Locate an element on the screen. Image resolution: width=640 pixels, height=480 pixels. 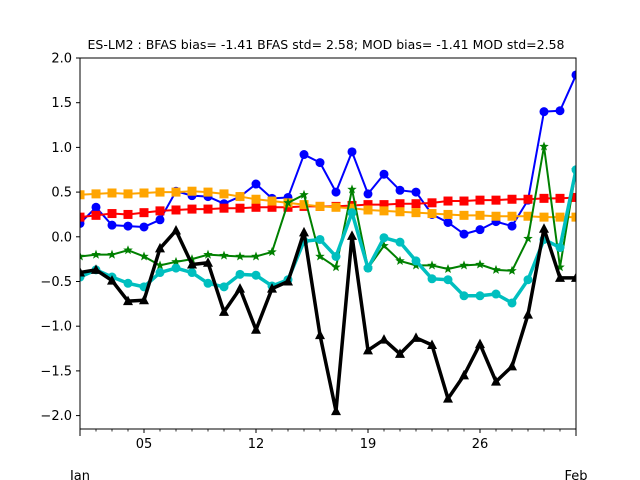
y-tick-label: 2.0 is located at coordinates (61, 59).